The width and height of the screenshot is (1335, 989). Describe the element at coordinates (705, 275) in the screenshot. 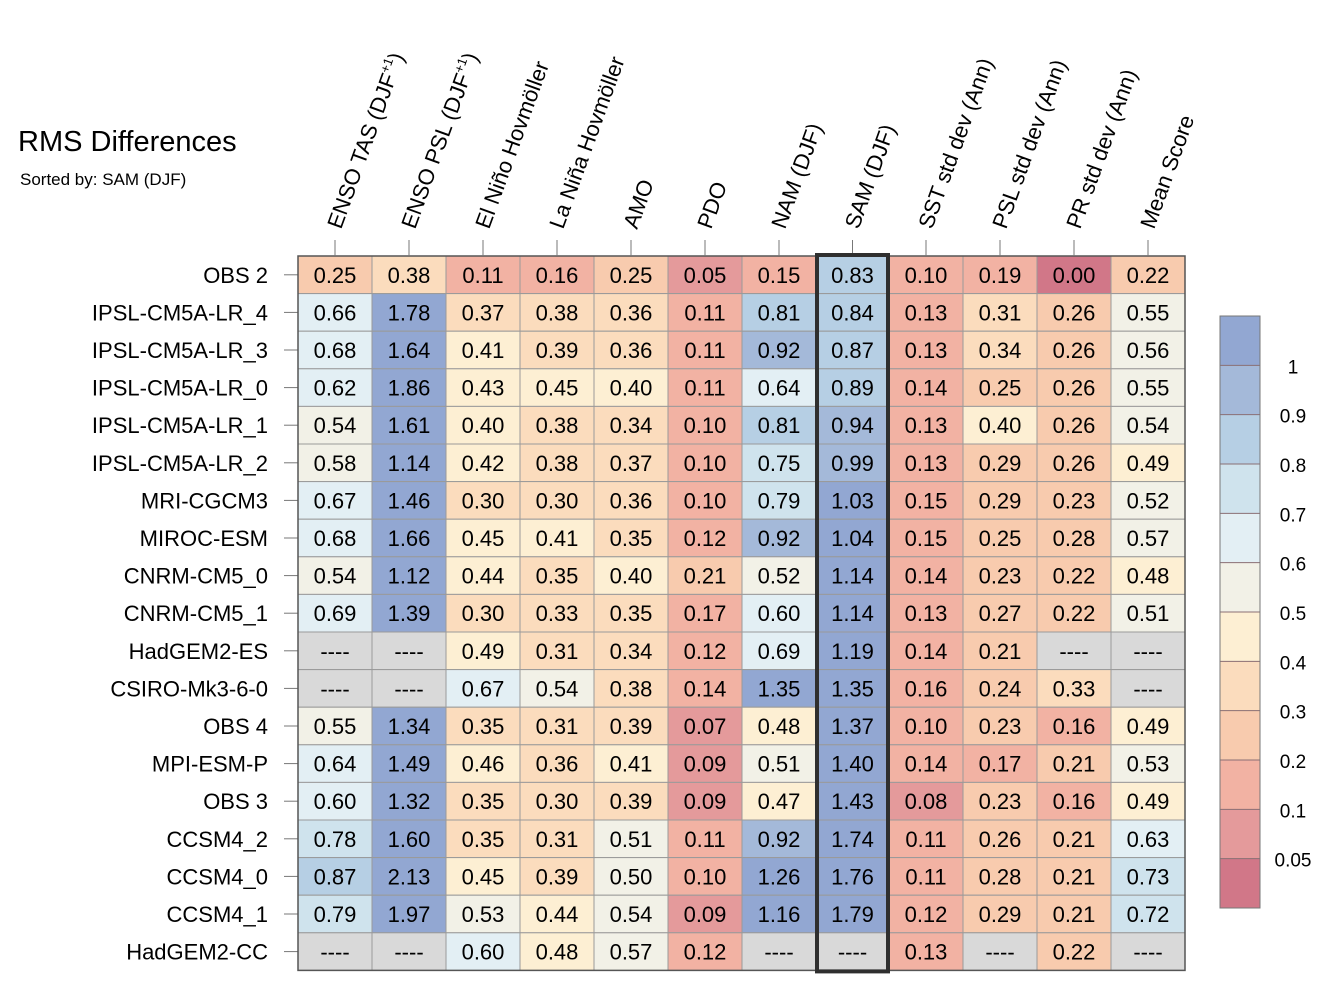

I see `cell-value-label: 0.05` at that location.